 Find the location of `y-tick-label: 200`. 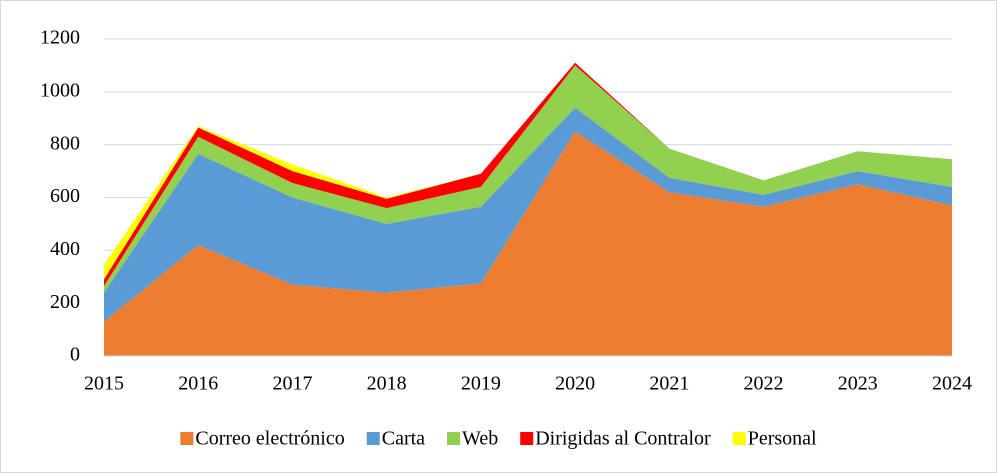

y-tick-label: 200 is located at coordinates (65, 302).